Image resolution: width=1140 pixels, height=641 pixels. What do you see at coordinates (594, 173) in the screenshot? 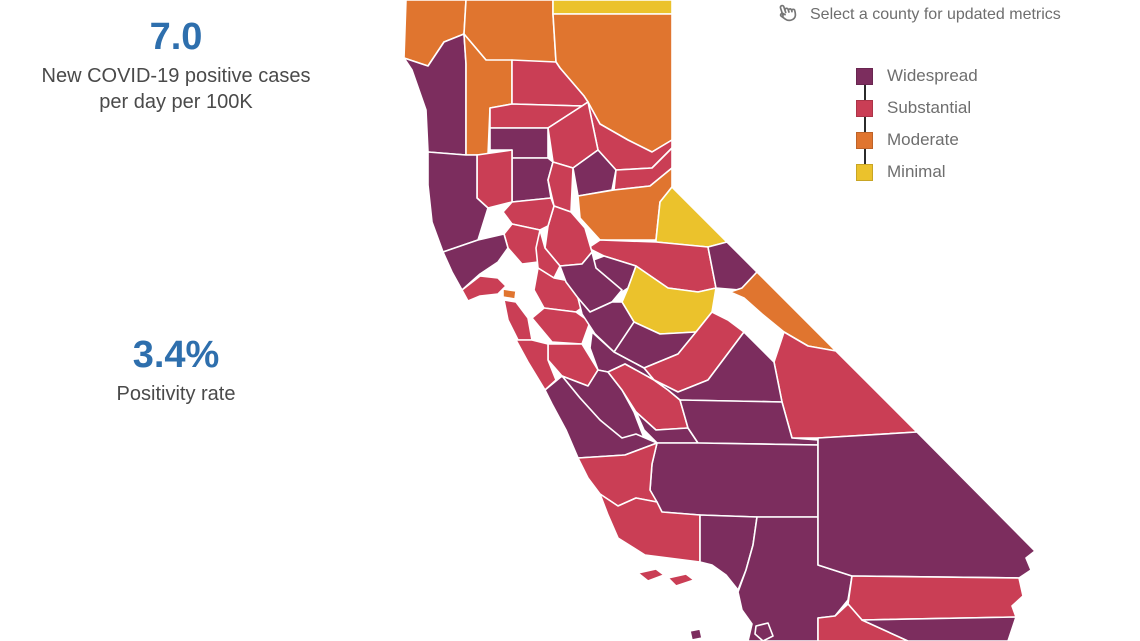
I see `county-yuba` at bounding box center [594, 173].